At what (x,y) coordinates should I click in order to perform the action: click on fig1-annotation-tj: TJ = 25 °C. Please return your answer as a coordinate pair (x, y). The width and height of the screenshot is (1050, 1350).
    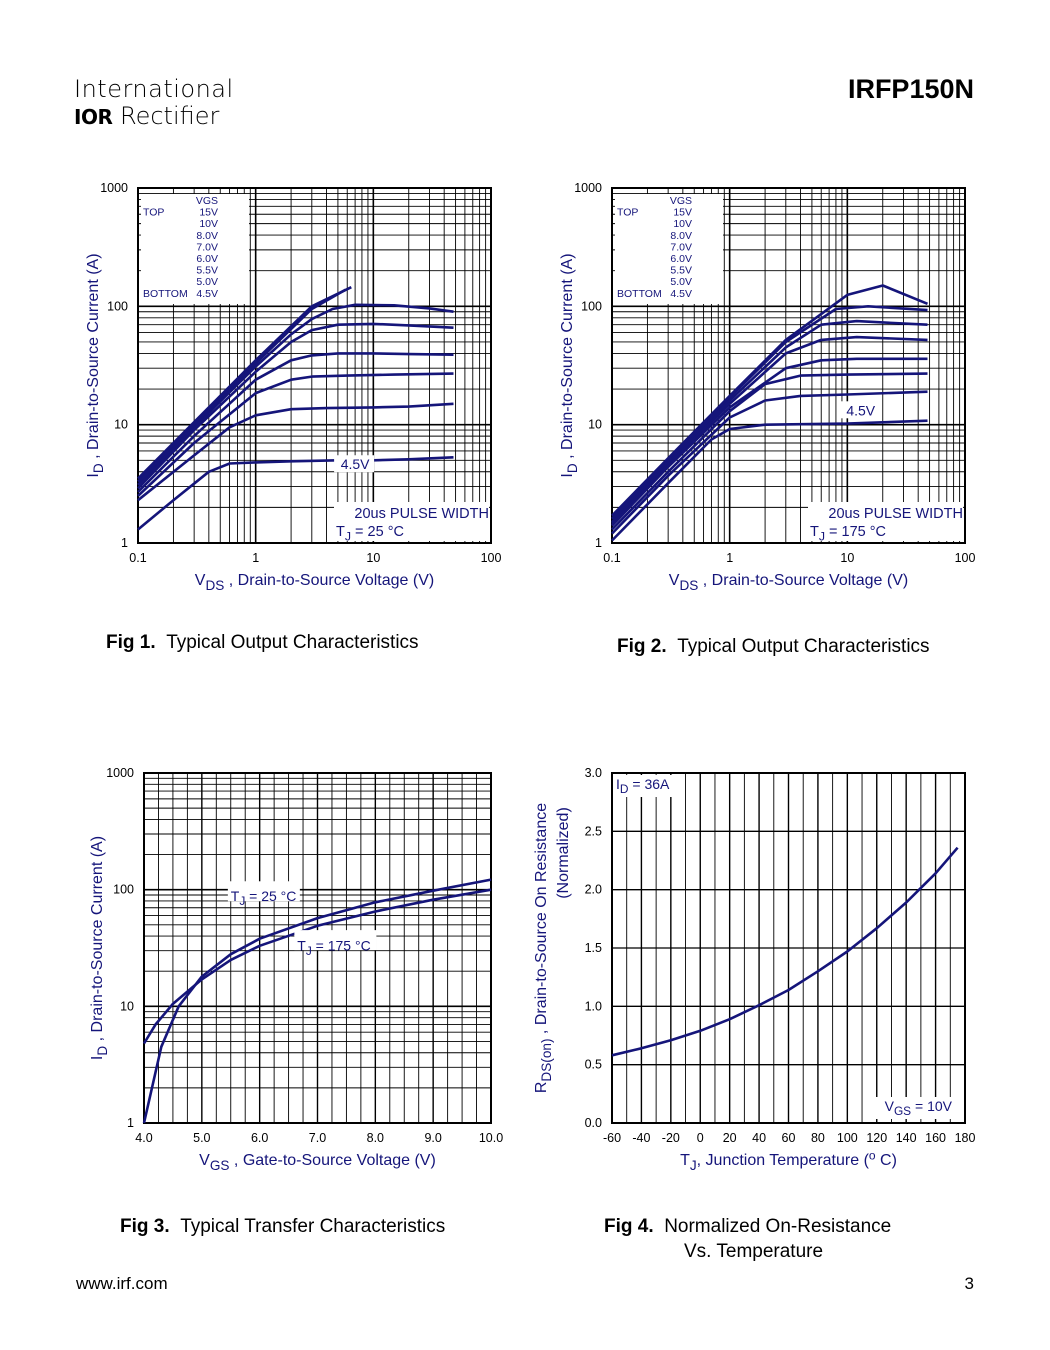
    Looking at the image, I should click on (370, 533).